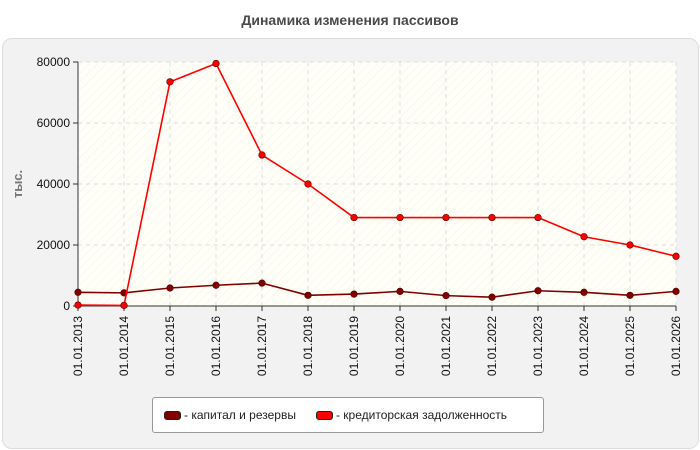 This screenshot has width=700, height=450. What do you see at coordinates (308, 346) in the screenshot?
I see `x-tick-label: 01.01.2018` at bounding box center [308, 346].